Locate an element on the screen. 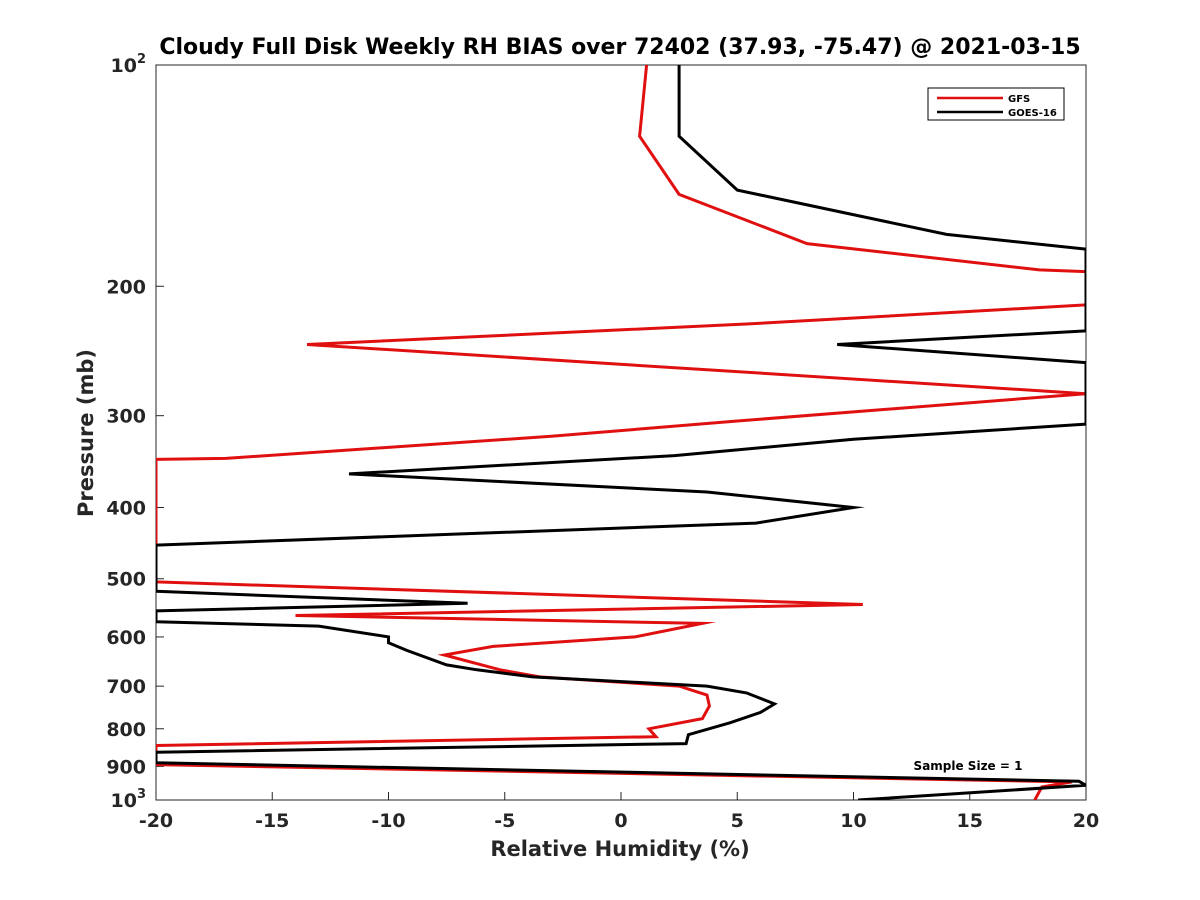 The image size is (1200, 900). y-tick-label: 10² is located at coordinates (129, 64).